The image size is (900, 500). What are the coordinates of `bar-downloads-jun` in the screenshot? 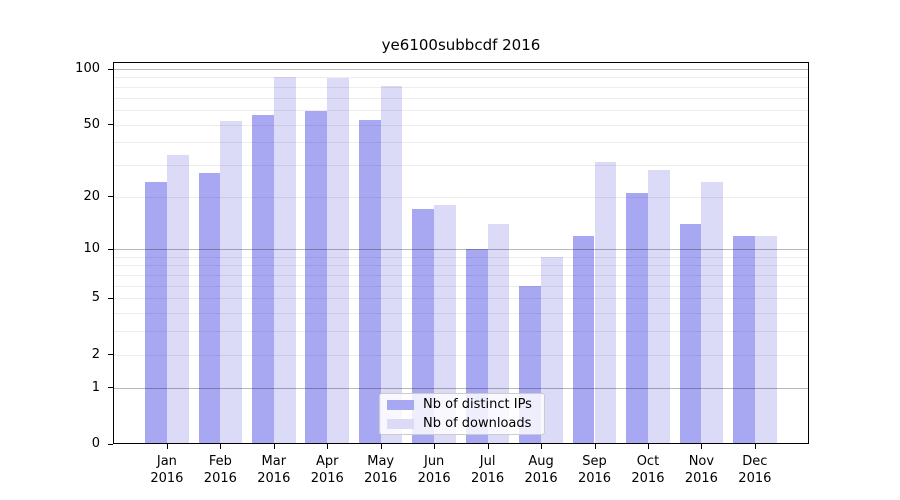 It's located at (445, 324).